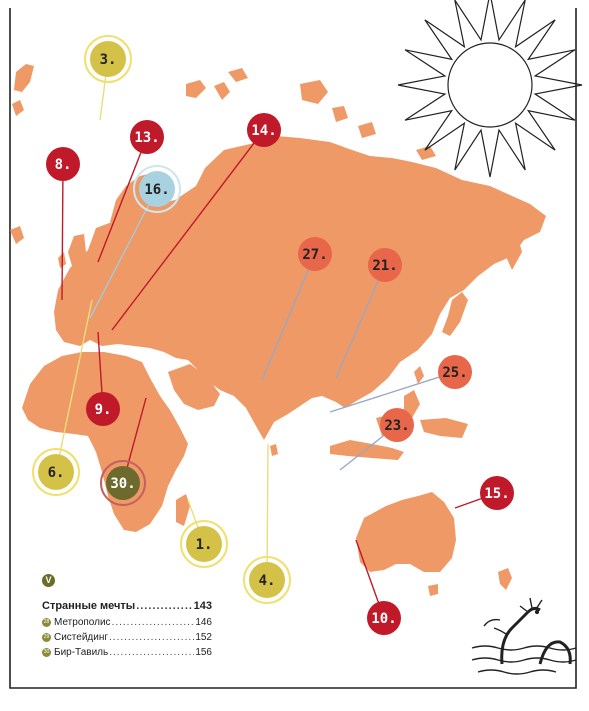 The width and height of the screenshot is (589, 711). Describe the element at coordinates (46, 622) in the screenshot. I see `chapter-number-badge: 28` at that location.